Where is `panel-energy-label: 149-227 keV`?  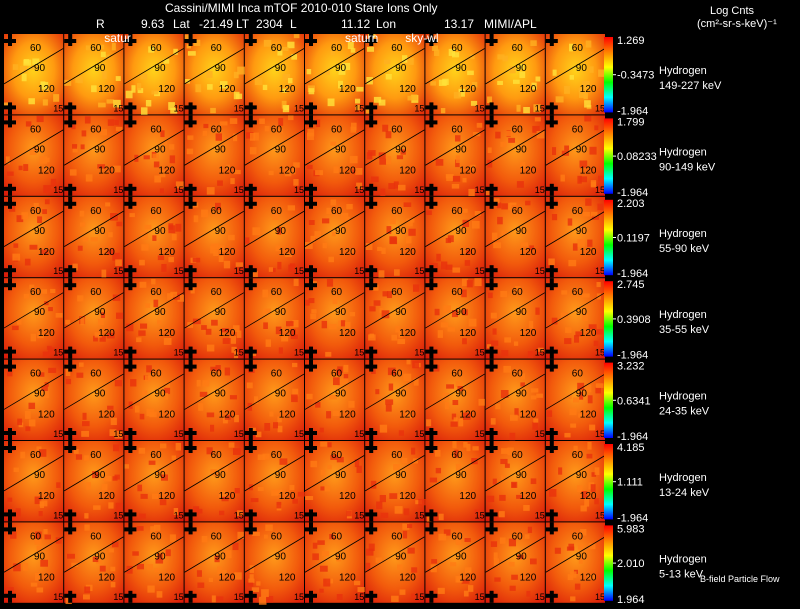 panel-energy-label: 149-227 keV is located at coordinates (690, 86).